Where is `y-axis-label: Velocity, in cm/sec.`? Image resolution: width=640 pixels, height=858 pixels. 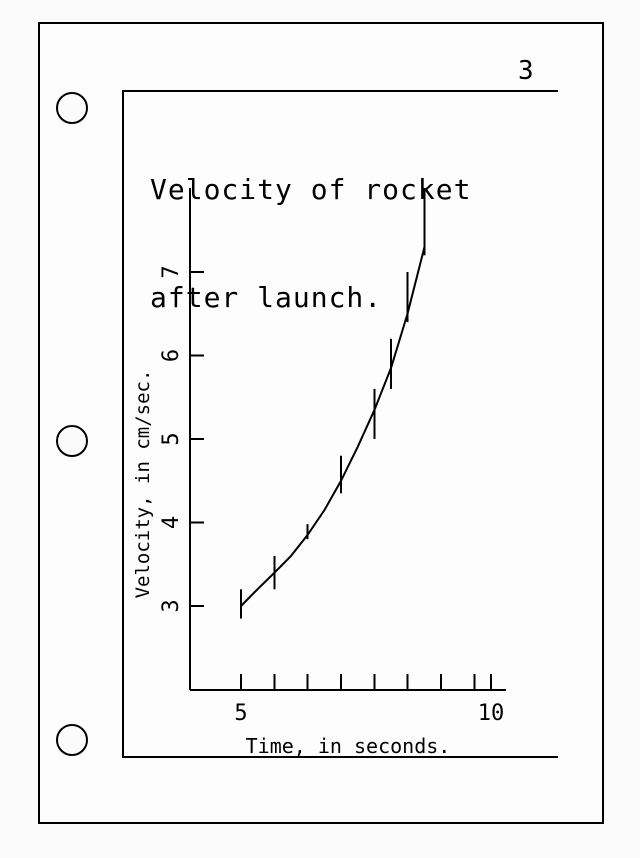
y-axis-label: Velocity, in cm/sec. is located at coordinates (143, 484).